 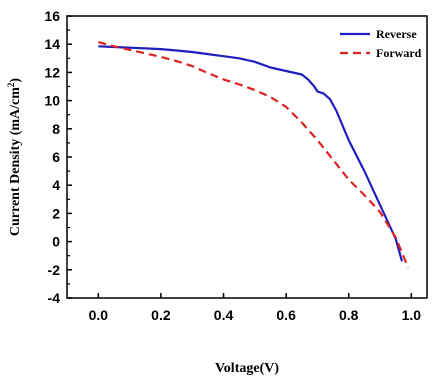 I want to click on legend-label-reverse: Reverse, so click(x=396, y=34).